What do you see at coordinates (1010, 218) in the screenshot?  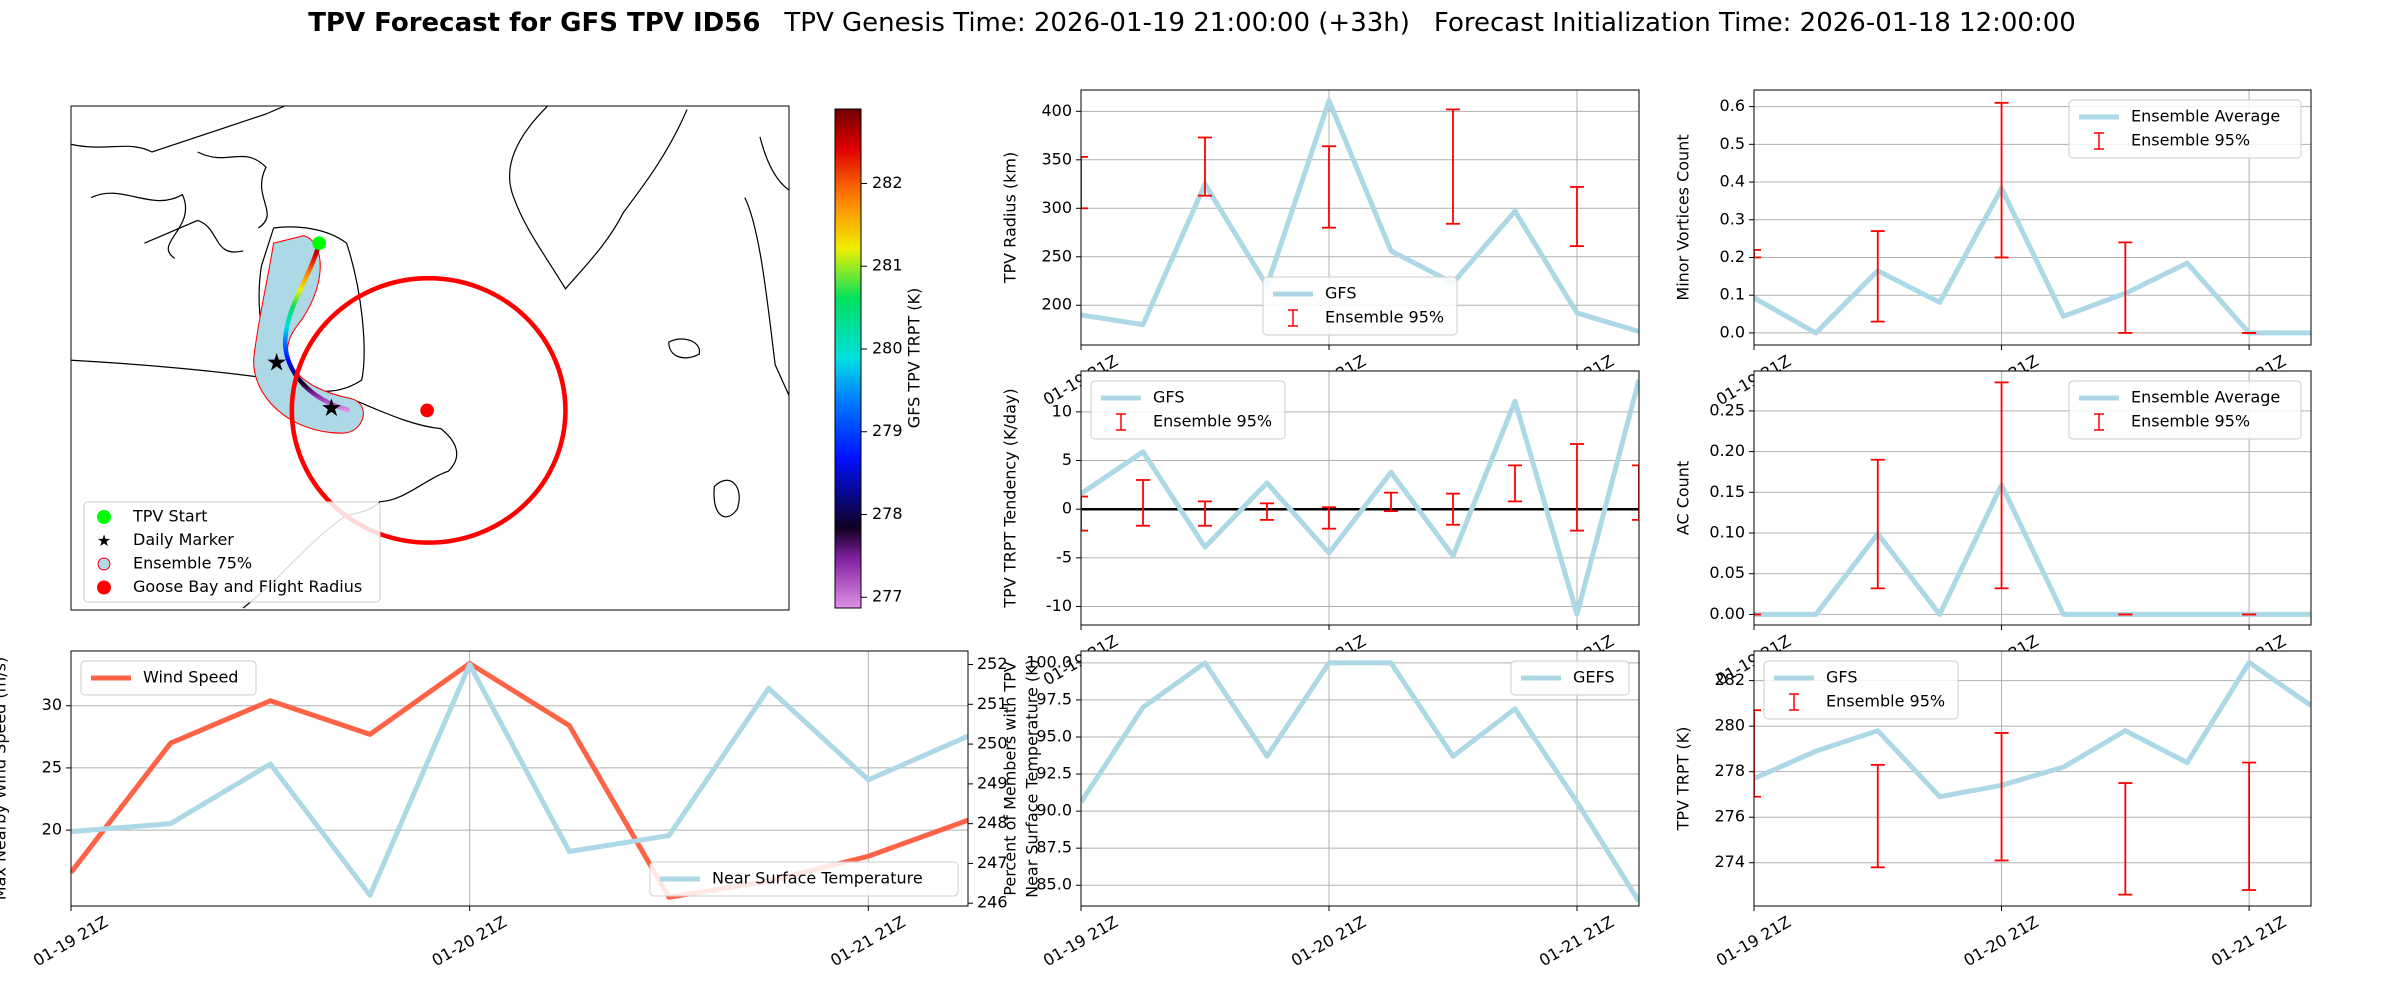 I see `y-axis-label: TPV Radius (km)` at bounding box center [1010, 218].